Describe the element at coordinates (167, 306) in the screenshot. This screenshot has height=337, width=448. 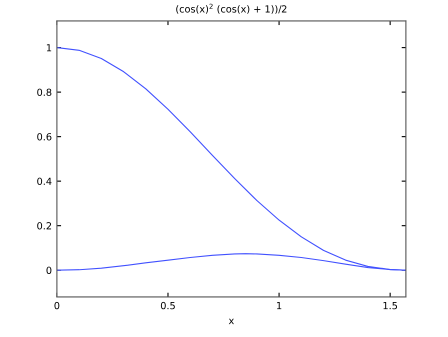
I see `x-tick-label: 0.5` at that location.